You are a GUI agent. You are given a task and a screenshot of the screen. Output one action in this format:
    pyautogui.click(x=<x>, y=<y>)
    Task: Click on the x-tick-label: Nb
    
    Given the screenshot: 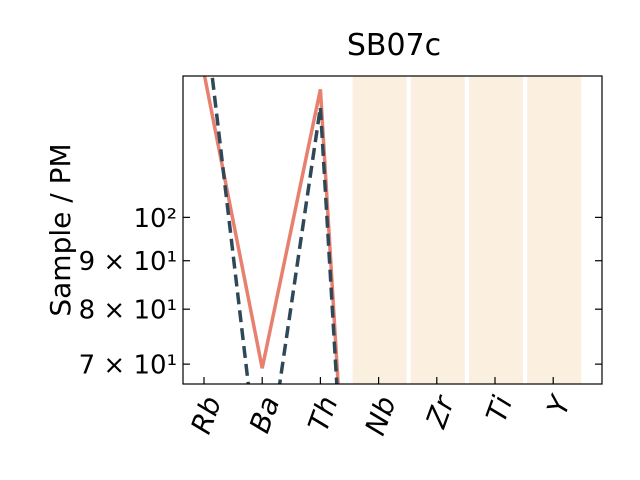 What is the action you would take?
    pyautogui.click(x=380, y=416)
    